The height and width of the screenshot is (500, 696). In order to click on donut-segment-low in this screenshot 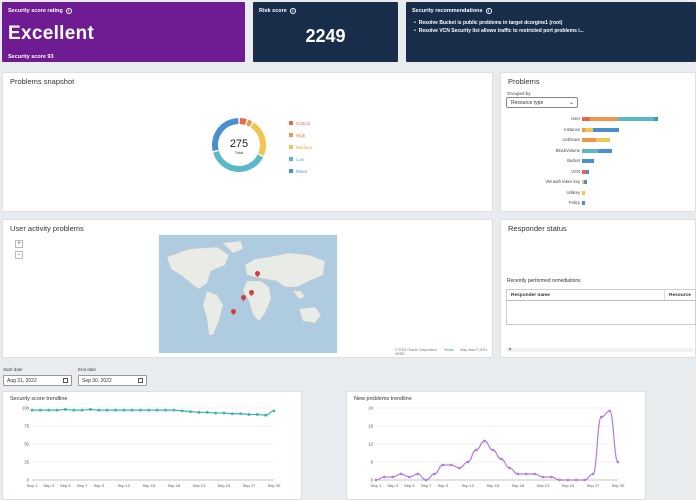, I will do `click(238, 161)`.